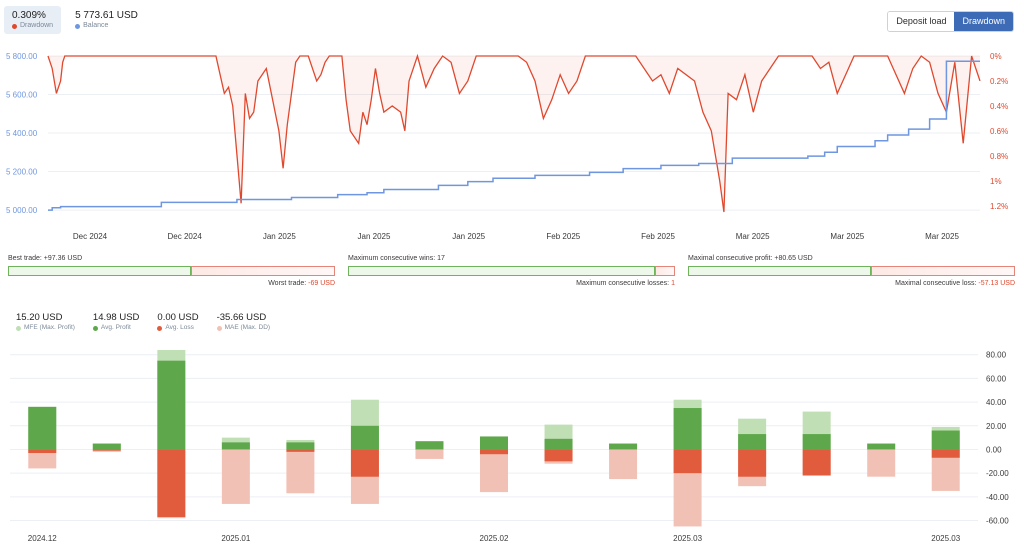 The width and height of the screenshot is (1024, 552). Describe the element at coordinates (18, 328) in the screenshot. I see `mfe-dot-icon` at that location.